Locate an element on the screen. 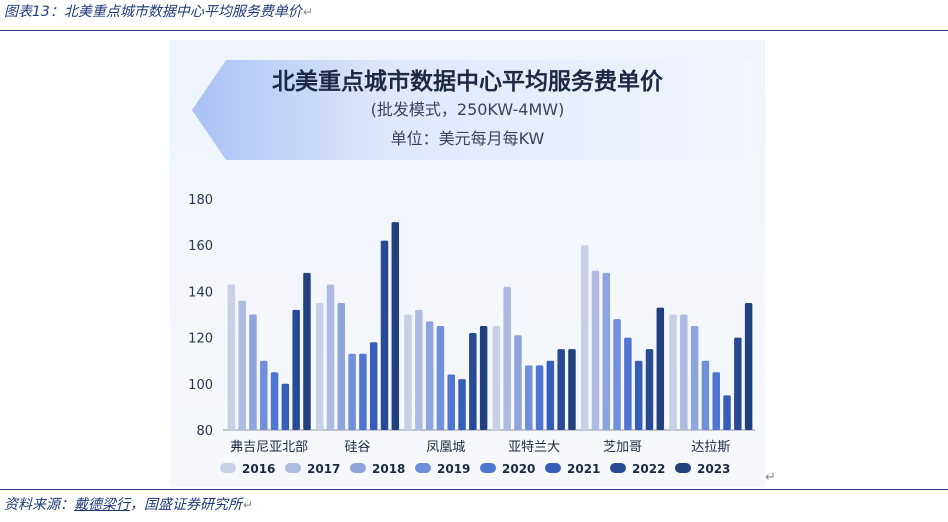  y-tick-label: 80 is located at coordinates (204, 431).